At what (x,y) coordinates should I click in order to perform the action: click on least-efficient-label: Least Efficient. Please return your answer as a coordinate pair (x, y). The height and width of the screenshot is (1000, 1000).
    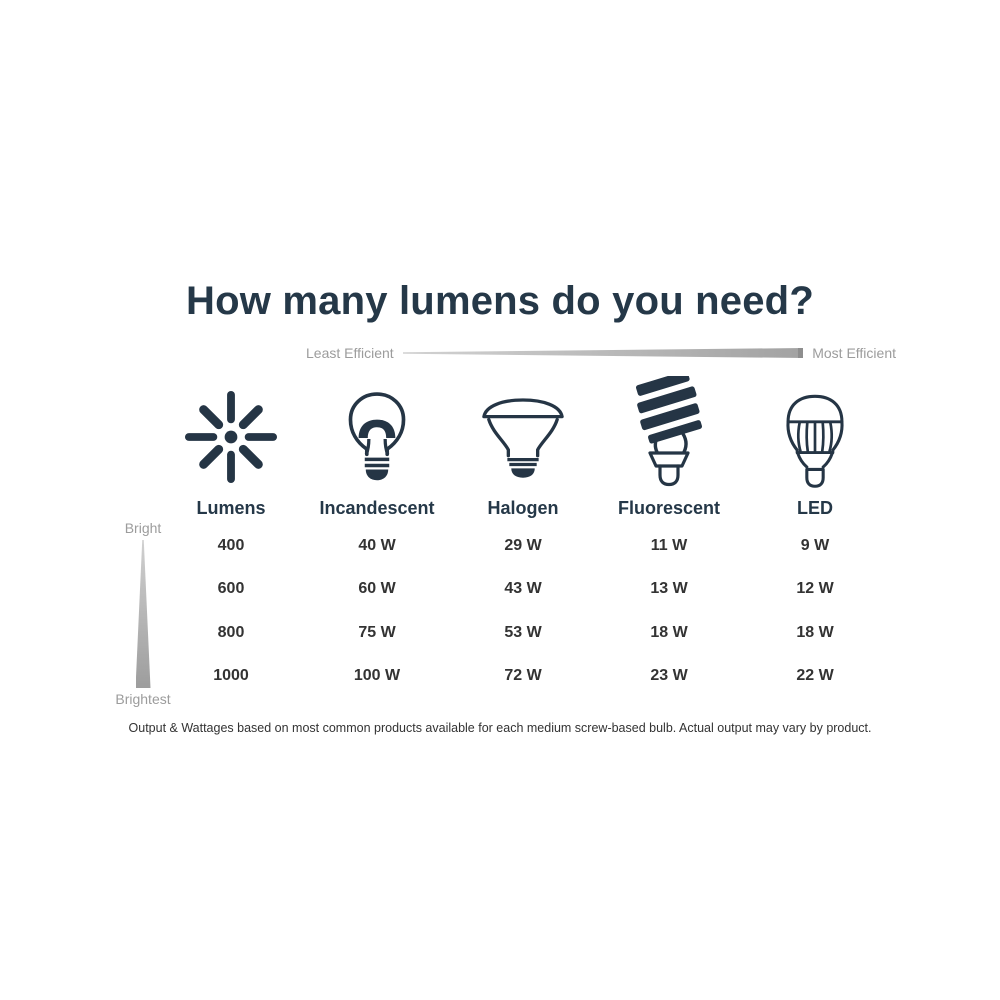
    Looking at the image, I should click on (350, 353).